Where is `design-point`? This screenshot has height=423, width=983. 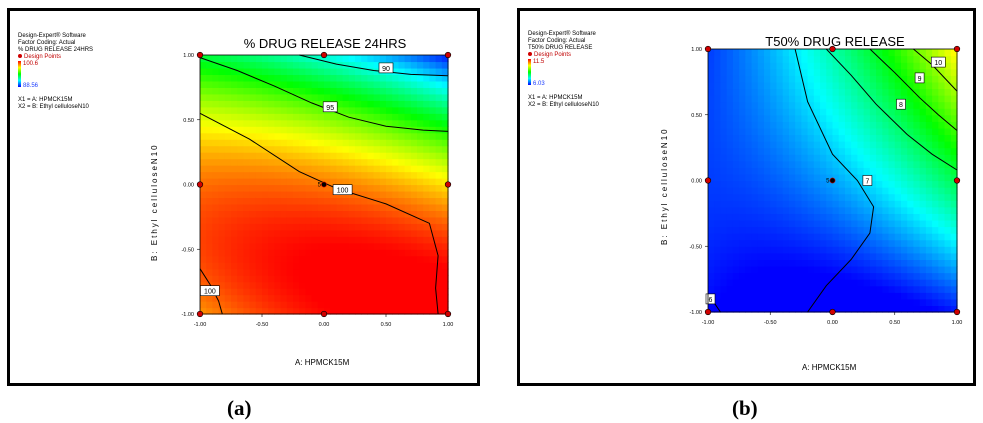
design-point is located at coordinates (708, 312).